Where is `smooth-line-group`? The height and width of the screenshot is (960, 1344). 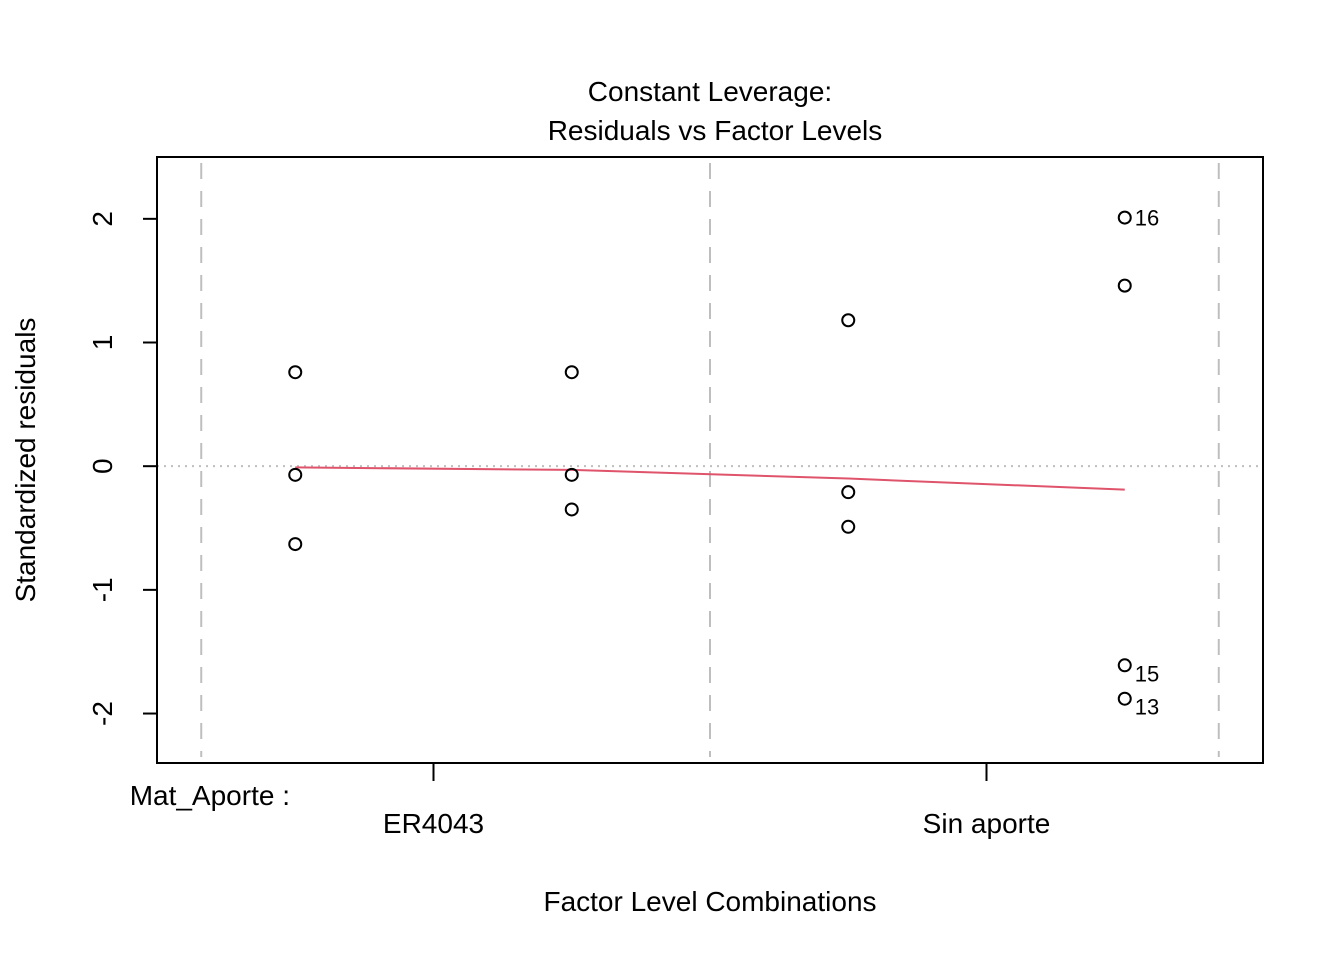
smooth-line-group is located at coordinates (710, 478).